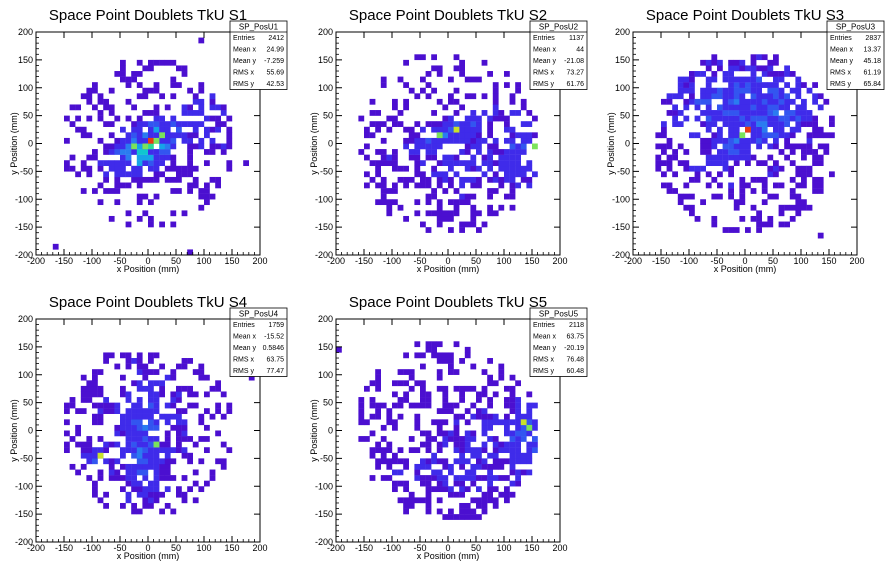  Describe the element at coordinates (26, 171) in the screenshot. I see `y-tick-label: -50` at that location.